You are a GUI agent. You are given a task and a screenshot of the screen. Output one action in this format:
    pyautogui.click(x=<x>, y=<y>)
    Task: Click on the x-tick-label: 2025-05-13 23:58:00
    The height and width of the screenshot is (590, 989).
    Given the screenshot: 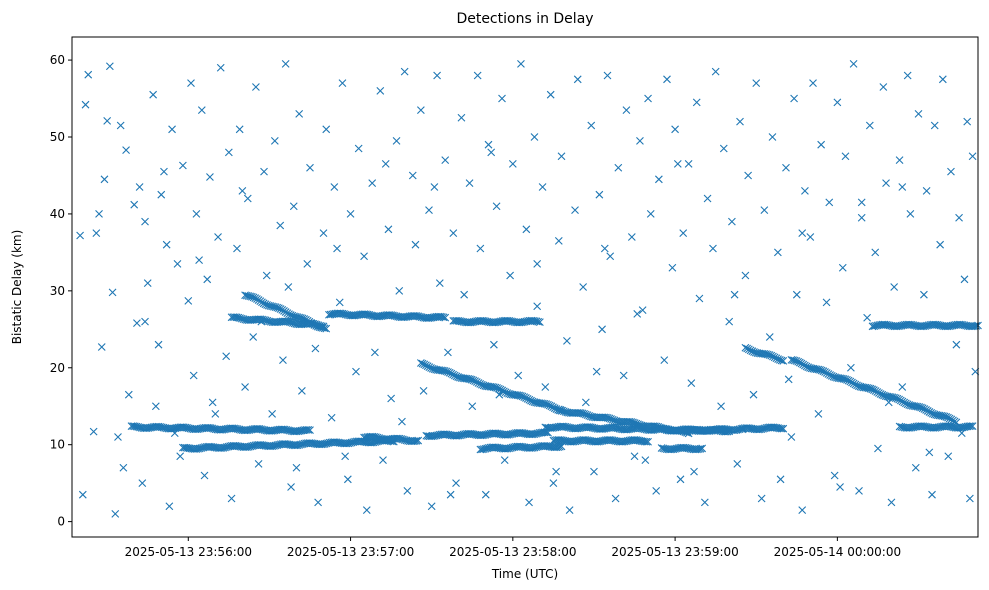 What is the action you would take?
    pyautogui.click(x=512, y=552)
    